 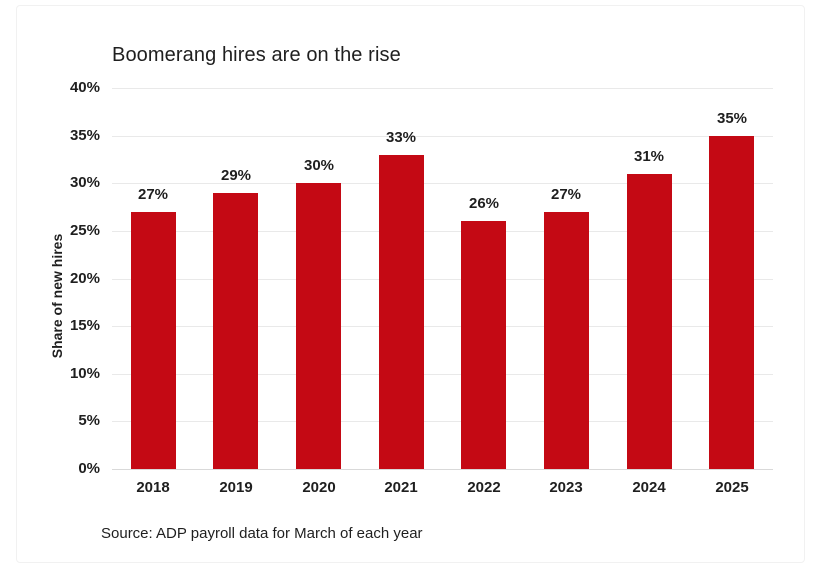 I want to click on y-tick-label: 35%, so click(x=84, y=135).